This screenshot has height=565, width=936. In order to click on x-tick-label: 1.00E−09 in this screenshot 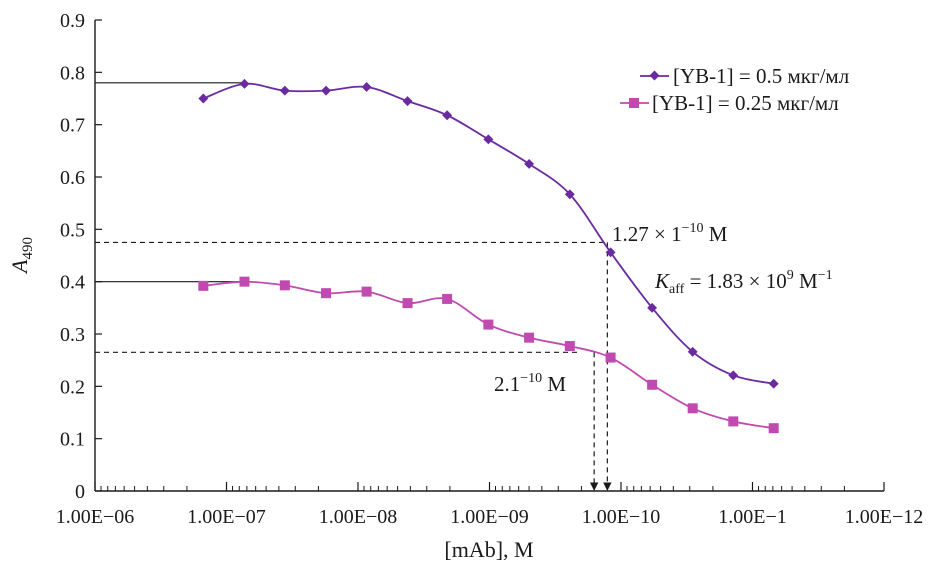, I will do `click(489, 517)`.